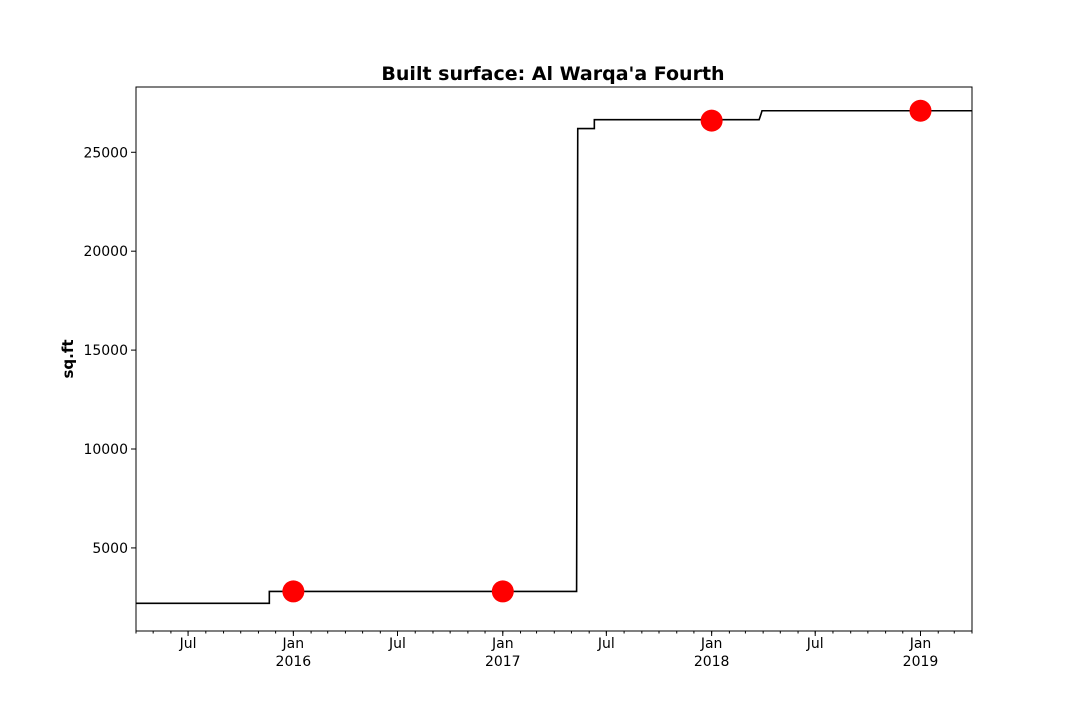  What do you see at coordinates (554, 650) in the screenshot?
I see `x-axis: Jul Jan 2016 Jul Jan 2017 Jul Jan 2018 Jul Jan 2019` at bounding box center [554, 650].